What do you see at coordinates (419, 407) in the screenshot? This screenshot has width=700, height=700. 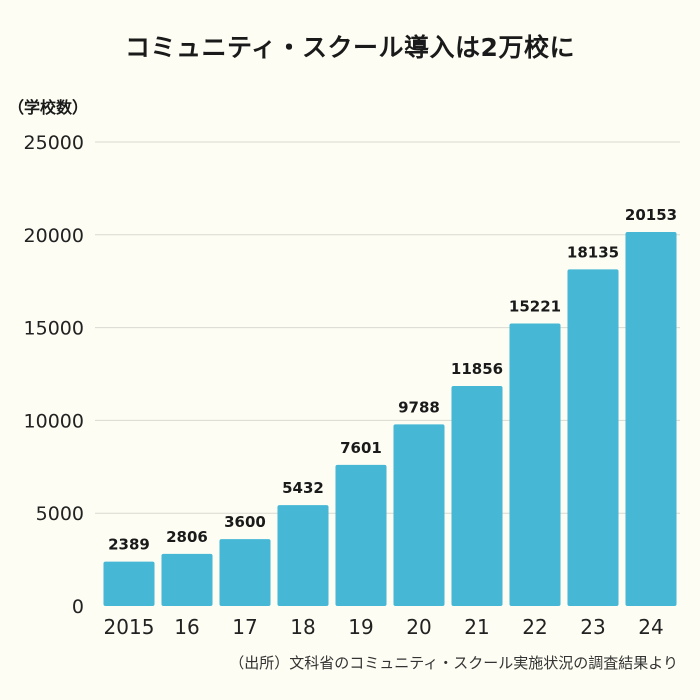 I see `data-label: 9788` at bounding box center [419, 407].